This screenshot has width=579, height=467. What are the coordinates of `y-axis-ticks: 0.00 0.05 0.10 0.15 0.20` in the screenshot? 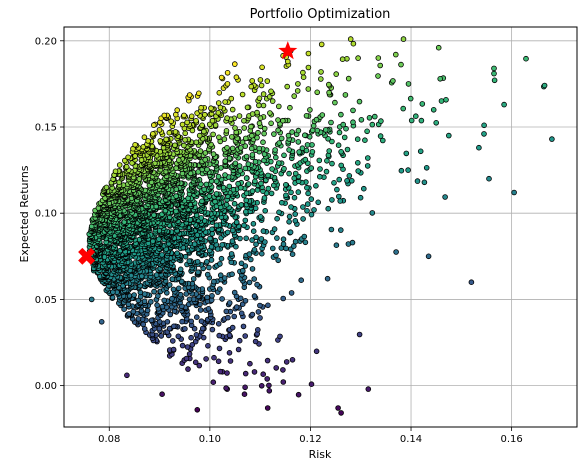 It's located at (49, 214).